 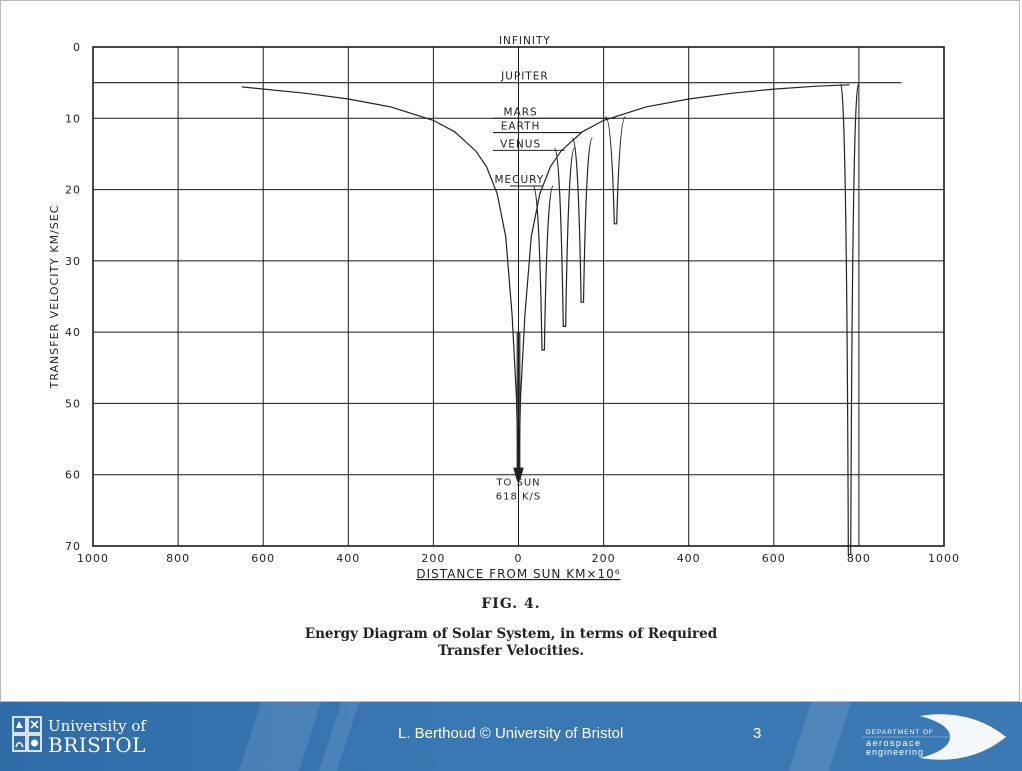 I want to click on university-logo: University of BRISTOL, so click(x=79, y=737).